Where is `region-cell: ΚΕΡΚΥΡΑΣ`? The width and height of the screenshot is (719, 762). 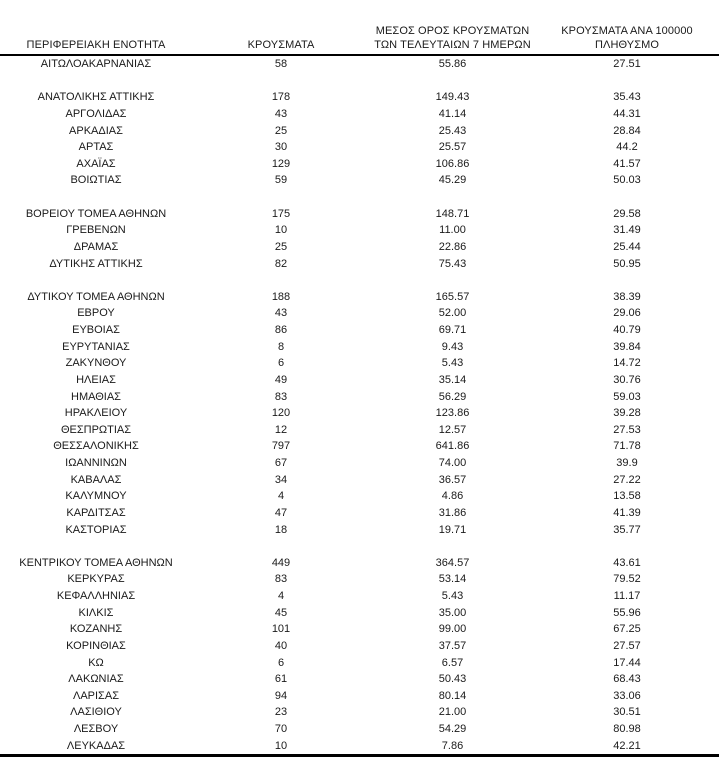 region-cell: ΚΕΡΚΥΡΑΣ is located at coordinates (96, 579).